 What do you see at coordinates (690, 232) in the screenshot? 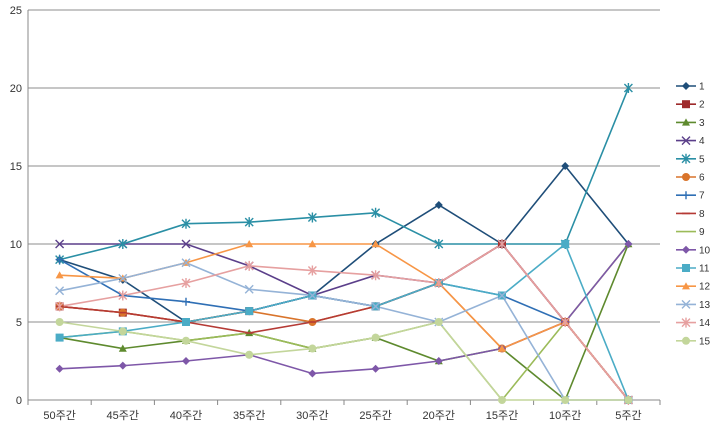
I see `legend-item-9: 9` at bounding box center [690, 232].